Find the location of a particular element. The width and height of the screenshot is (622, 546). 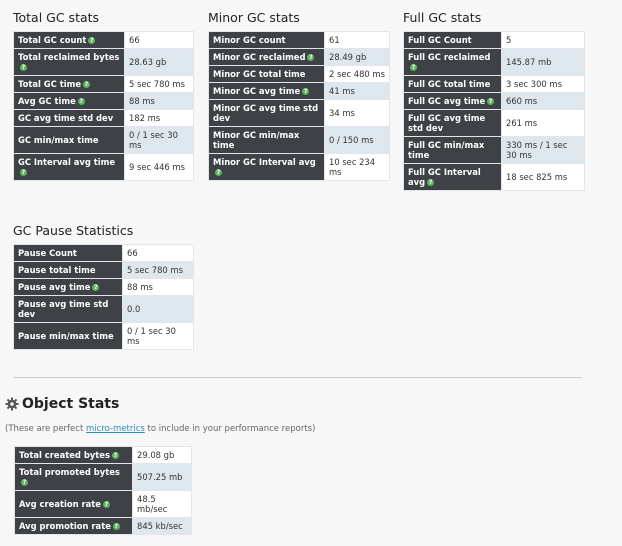

stat-value: 507.25 mb is located at coordinates (162, 477).